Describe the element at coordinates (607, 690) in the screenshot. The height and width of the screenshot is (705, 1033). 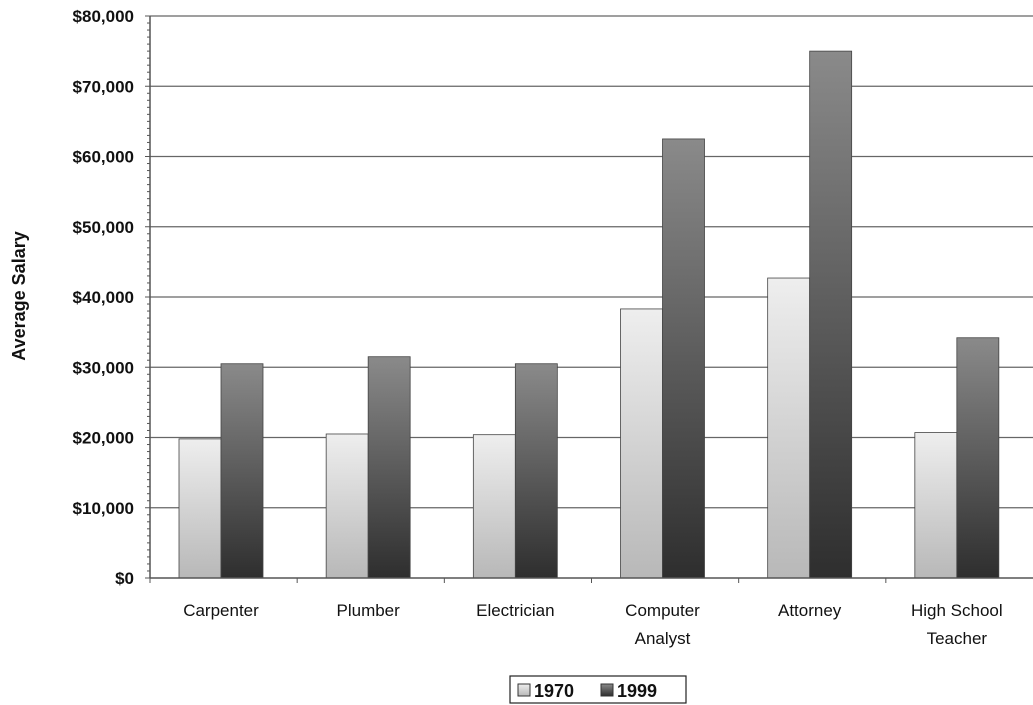
I see `legend-swatch-1999` at that location.